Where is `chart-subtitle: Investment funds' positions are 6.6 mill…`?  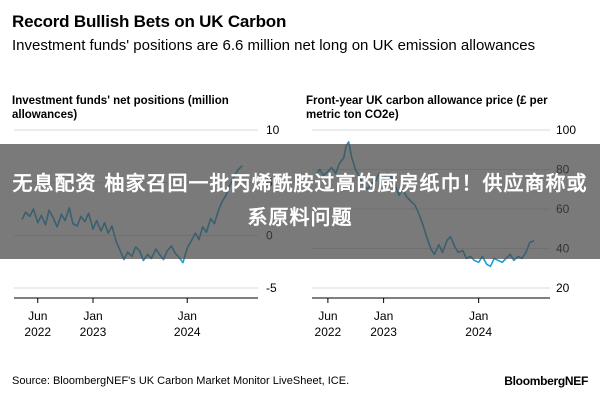 chart-subtitle: Investment funds' positions are 6.6 mill… is located at coordinates (274, 45).